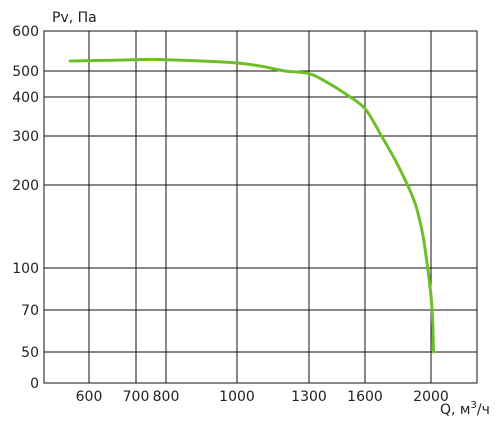 This screenshot has width=504, height=427. Describe the element at coordinates (237, 397) in the screenshot. I see `x-tick-label-1000: 1000` at that location.